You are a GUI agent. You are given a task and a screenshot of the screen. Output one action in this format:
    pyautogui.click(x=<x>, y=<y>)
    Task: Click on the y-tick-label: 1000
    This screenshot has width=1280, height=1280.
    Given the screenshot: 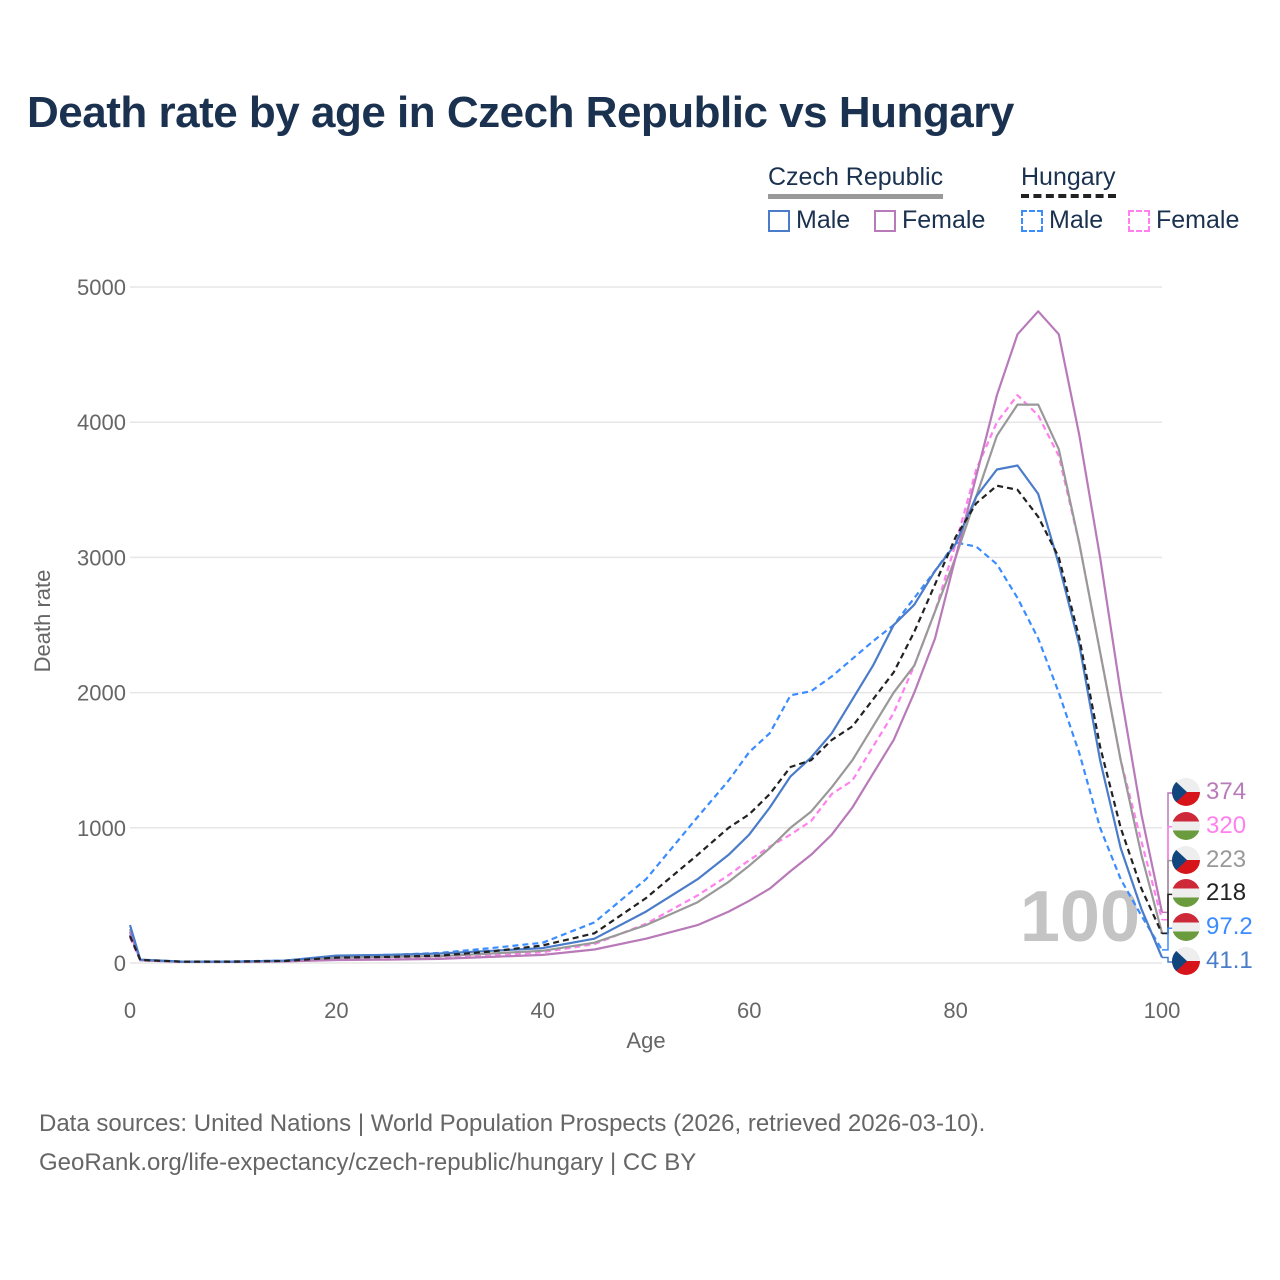 What is the action you would take?
    pyautogui.click(x=101, y=828)
    